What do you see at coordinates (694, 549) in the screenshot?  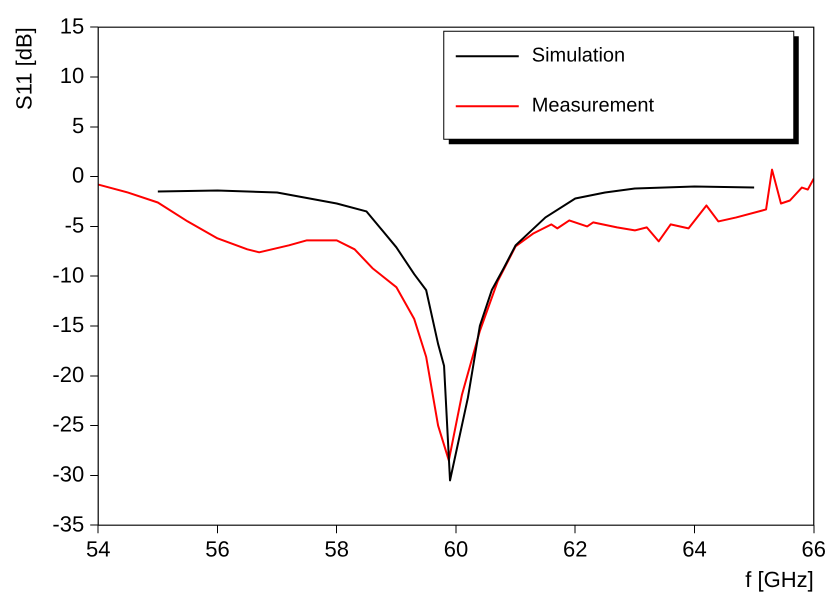 I see `x-tick-label: 64` at bounding box center [694, 549].